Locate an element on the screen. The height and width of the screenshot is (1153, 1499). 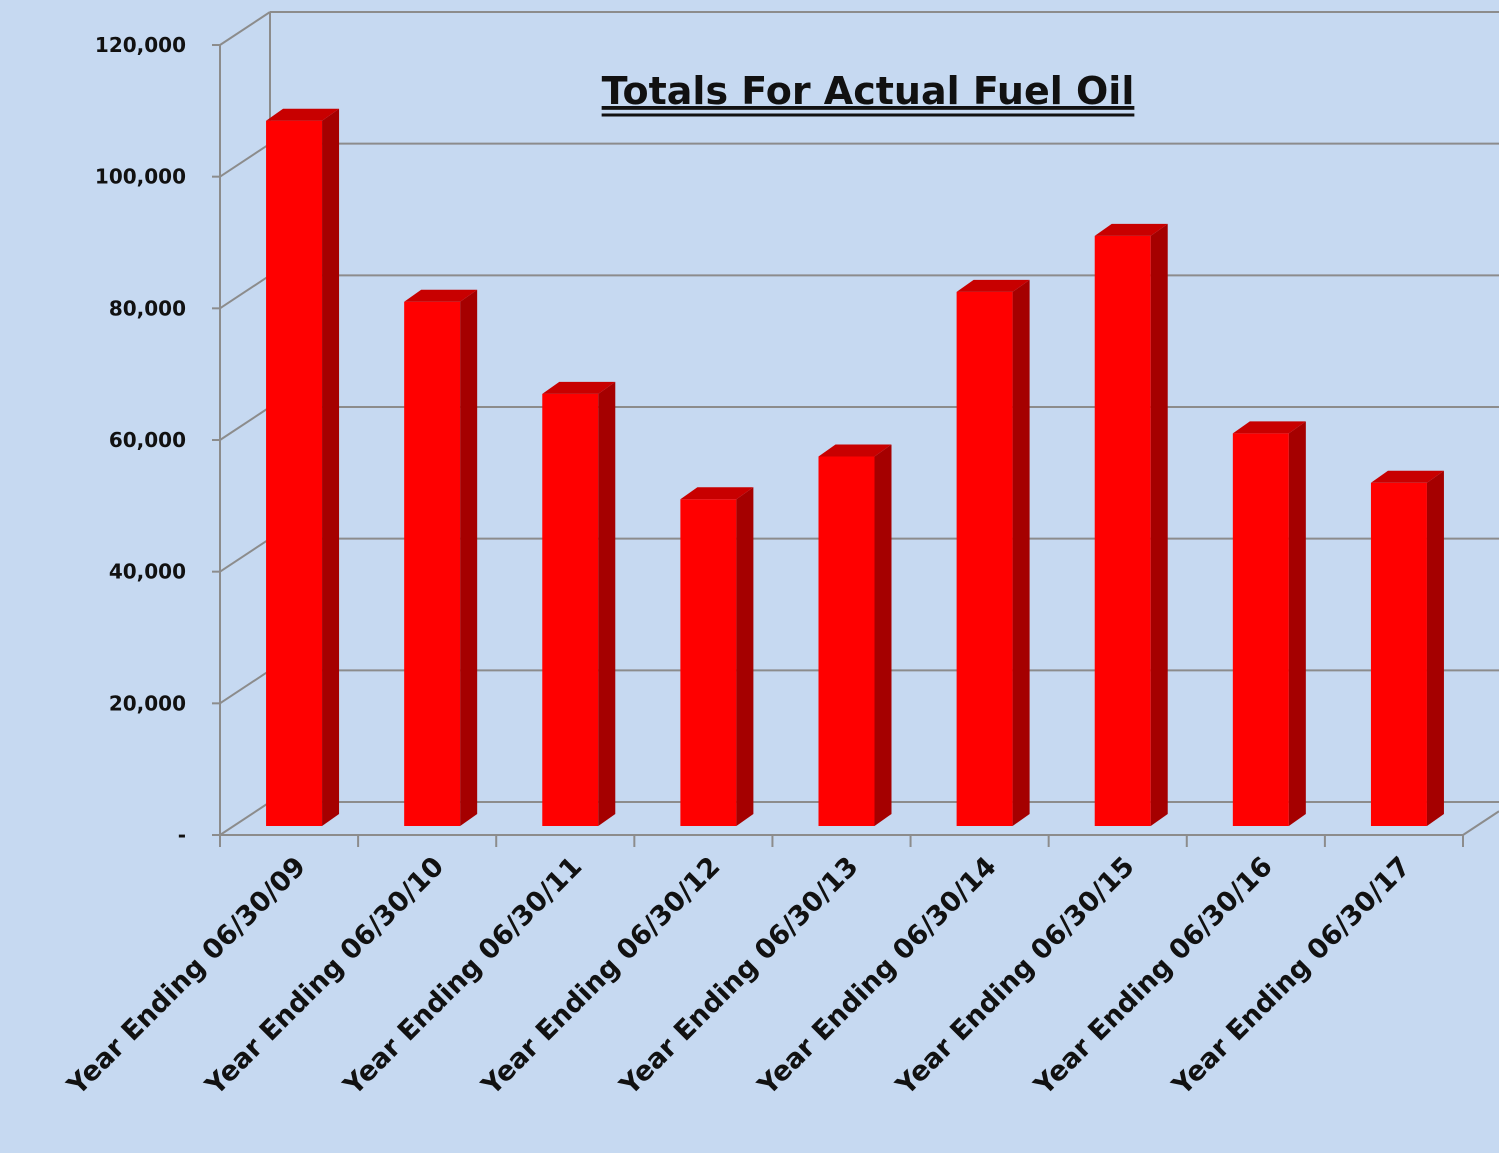
y-tick-labels: - 20,000 40,000 60,000 80,000 100,000 120,000 is located at coordinates (140, 440).